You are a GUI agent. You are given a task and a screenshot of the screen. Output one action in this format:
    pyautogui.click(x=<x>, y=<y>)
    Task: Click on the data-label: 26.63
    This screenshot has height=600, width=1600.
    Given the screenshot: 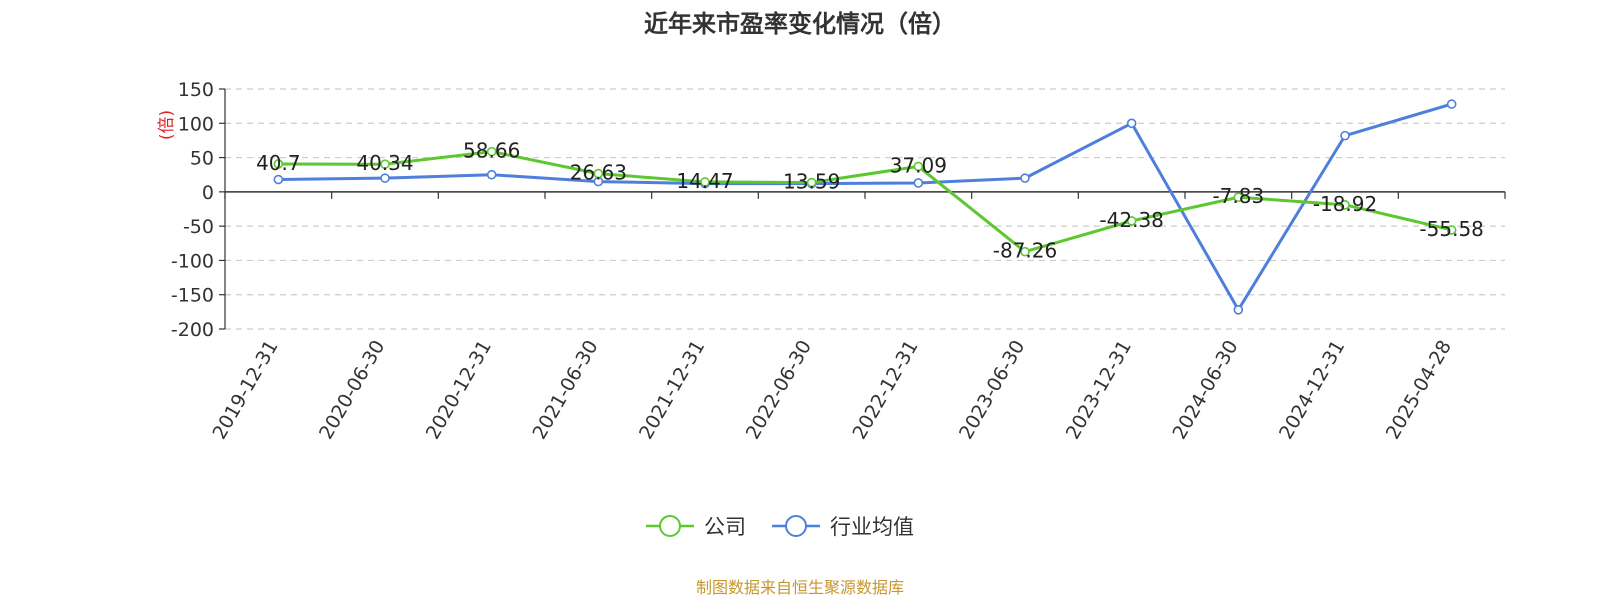 What is the action you would take?
    pyautogui.click(x=598, y=173)
    